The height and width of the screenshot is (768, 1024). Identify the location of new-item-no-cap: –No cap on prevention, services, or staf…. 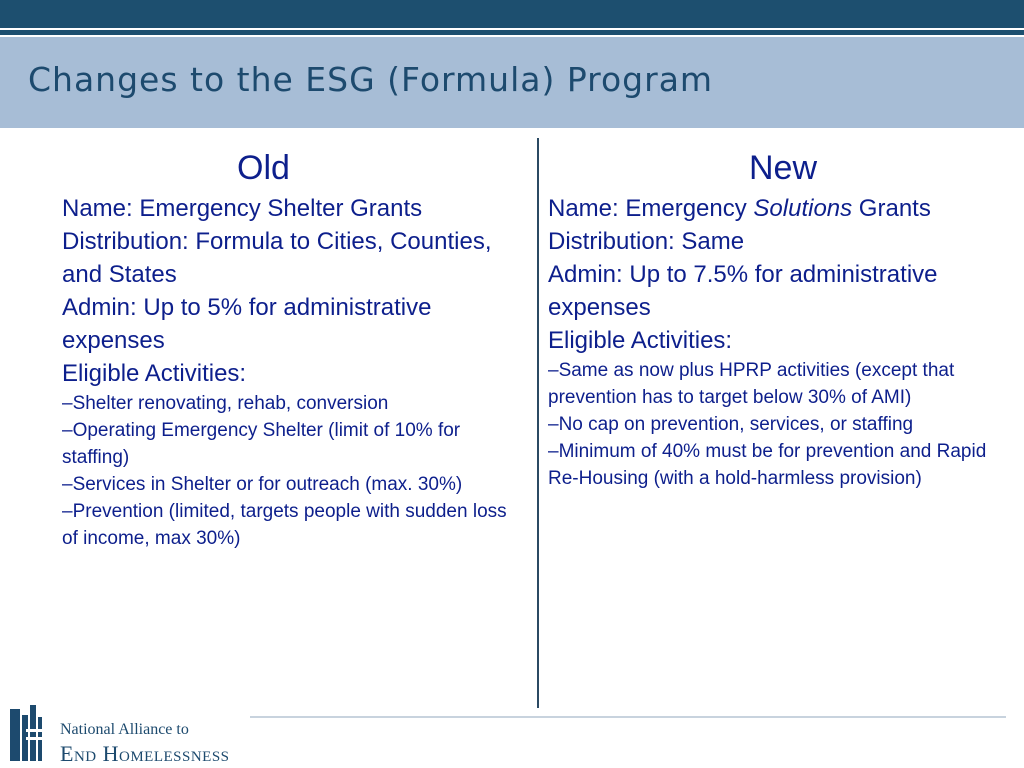
(731, 424).